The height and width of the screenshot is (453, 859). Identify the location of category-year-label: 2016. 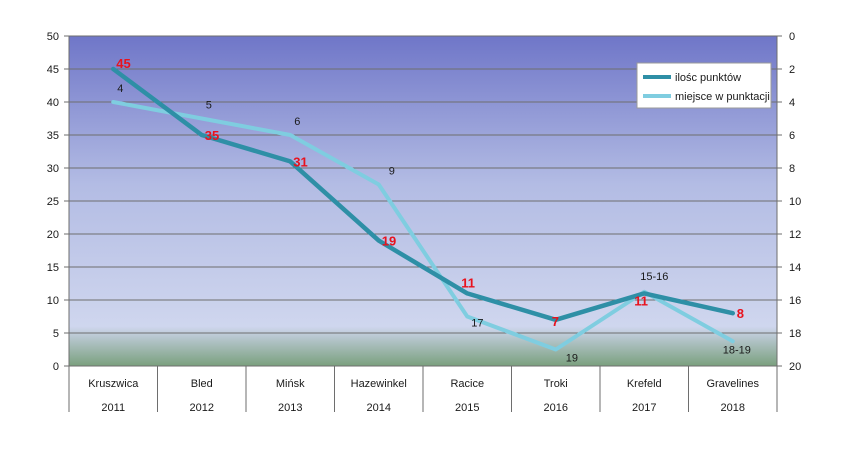
(556, 408).